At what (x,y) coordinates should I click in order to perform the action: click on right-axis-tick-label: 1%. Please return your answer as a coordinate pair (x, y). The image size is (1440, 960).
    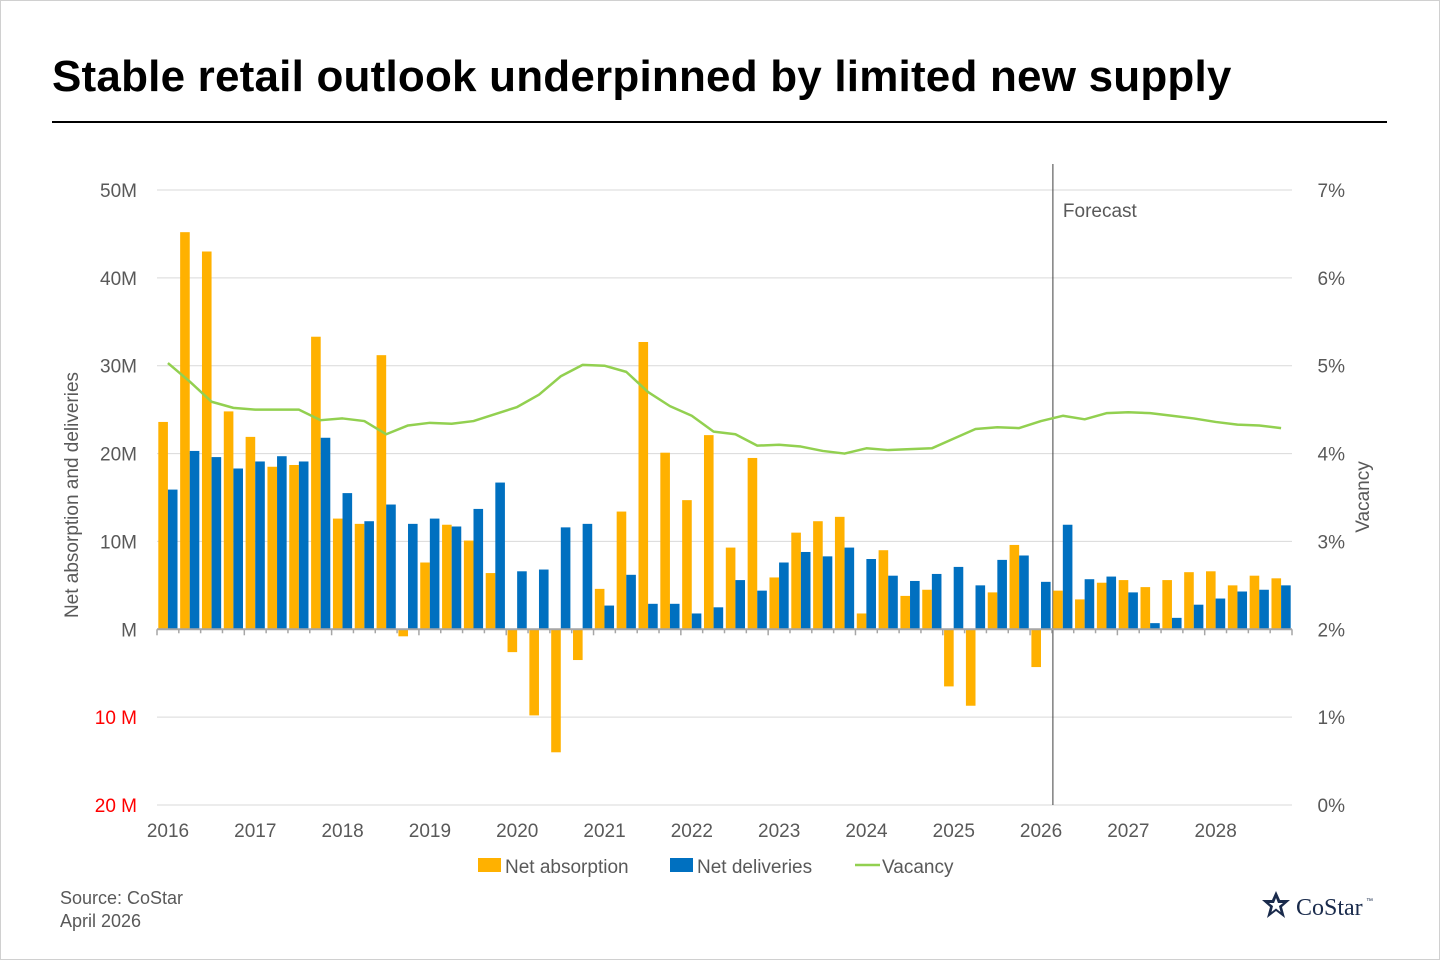
    Looking at the image, I should click on (1332, 718).